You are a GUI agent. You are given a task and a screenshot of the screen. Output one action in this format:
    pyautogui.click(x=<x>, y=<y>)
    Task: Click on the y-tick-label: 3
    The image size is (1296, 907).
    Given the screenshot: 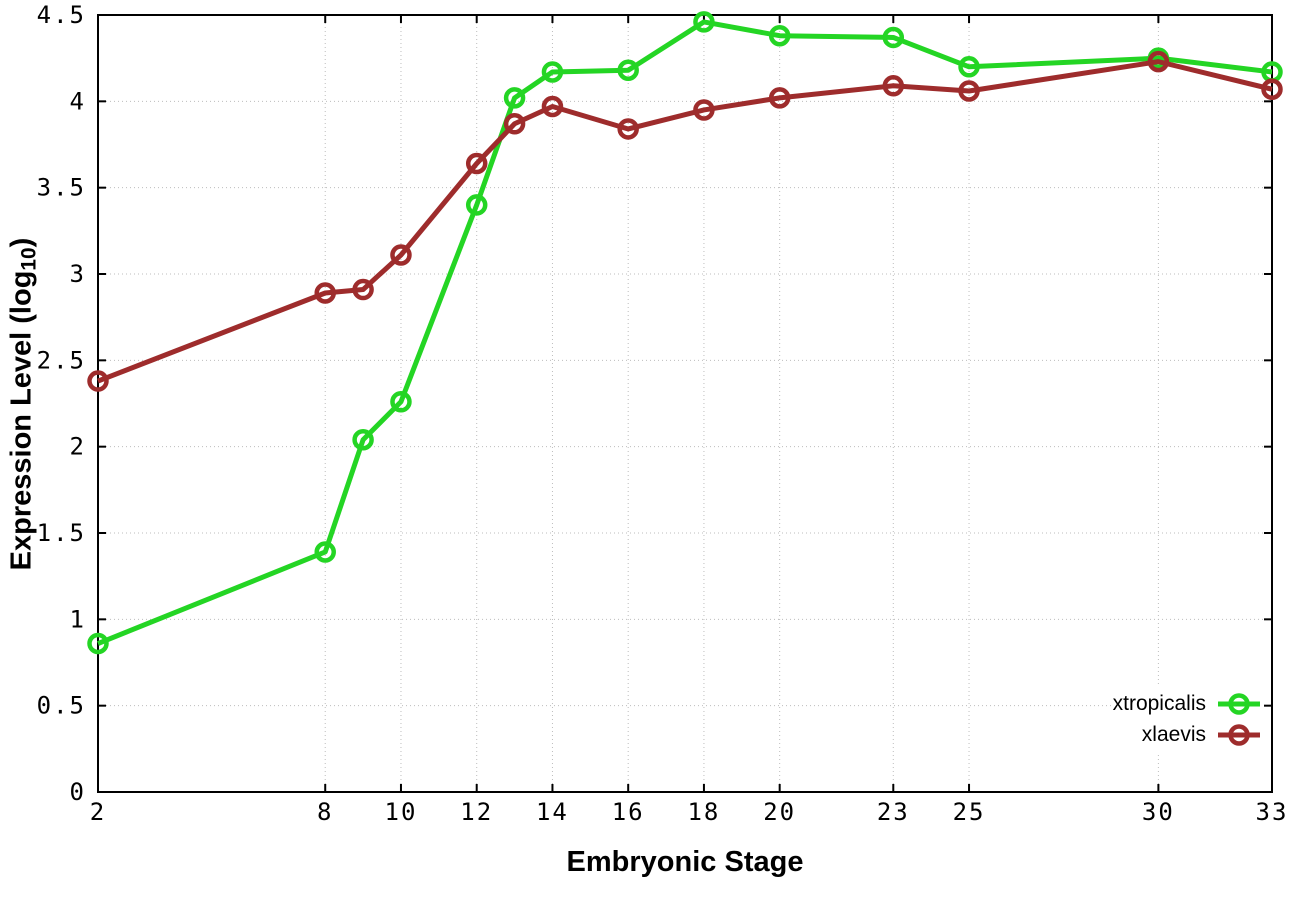 What is the action you would take?
    pyautogui.click(x=78, y=274)
    